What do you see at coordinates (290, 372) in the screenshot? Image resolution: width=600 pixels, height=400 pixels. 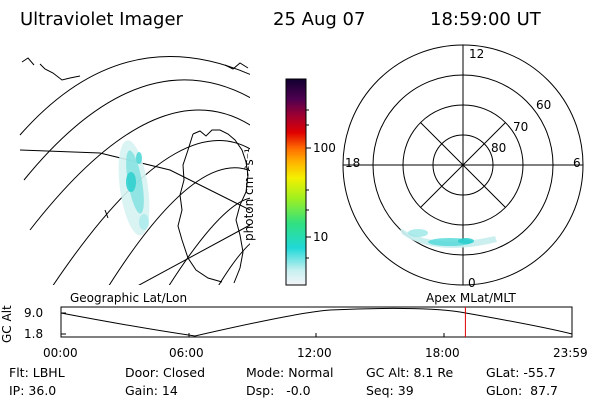 I see `status-mode: Mode: Normal` at bounding box center [290, 372].